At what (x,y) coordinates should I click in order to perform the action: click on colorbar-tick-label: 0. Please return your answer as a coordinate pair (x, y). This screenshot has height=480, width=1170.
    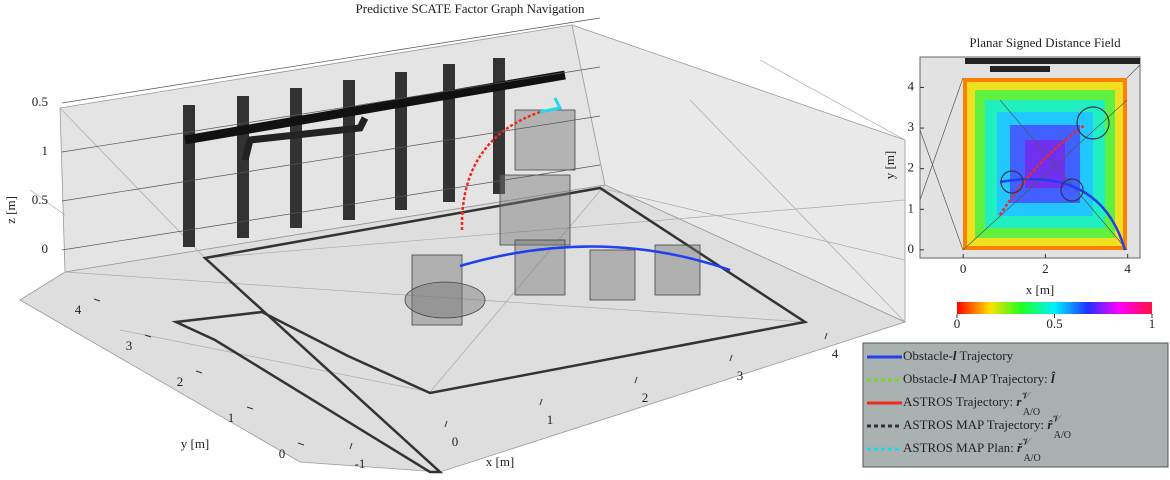
    Looking at the image, I should click on (957, 323).